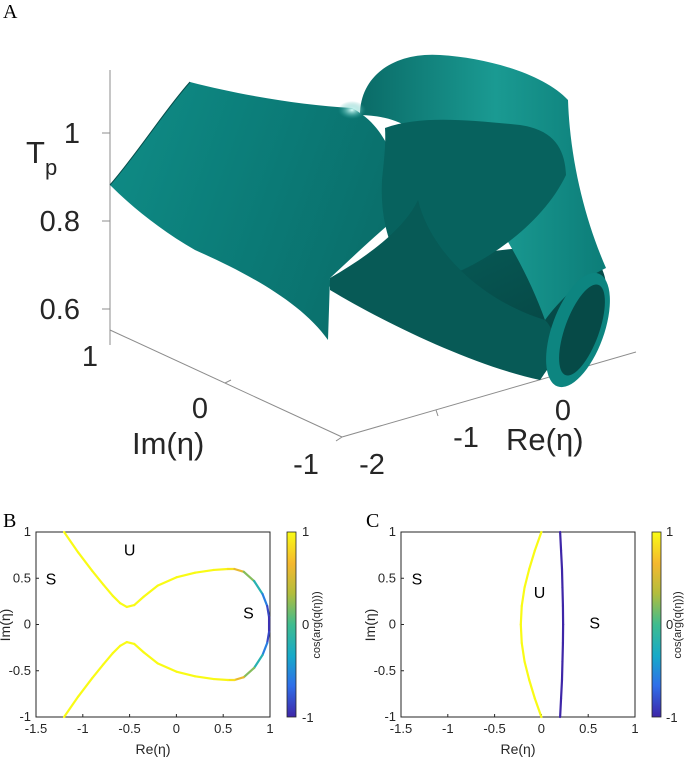  What do you see at coordinates (22, 577) in the screenshot?
I see `panel-b-ytick-label: 0.5` at bounding box center [22, 577].